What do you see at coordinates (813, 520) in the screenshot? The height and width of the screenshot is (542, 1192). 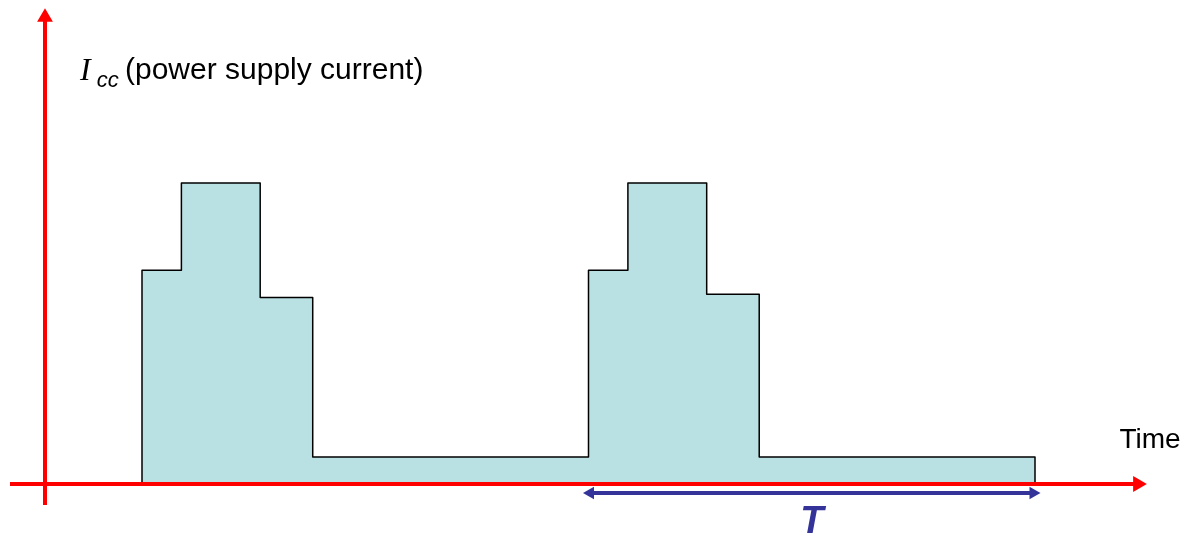 I see `text: T` at bounding box center [813, 520].